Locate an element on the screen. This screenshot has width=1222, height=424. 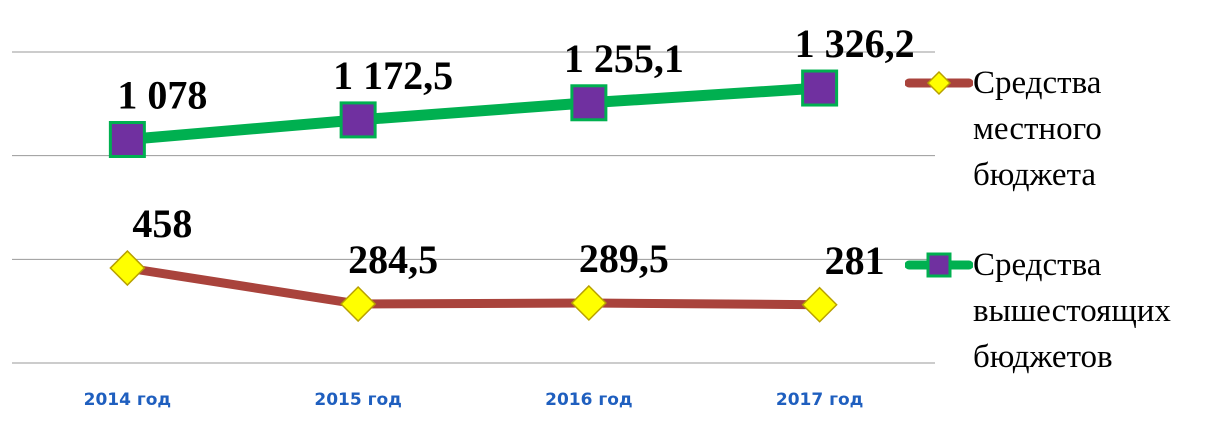
x-tick-label: 2017 год is located at coordinates (820, 400).